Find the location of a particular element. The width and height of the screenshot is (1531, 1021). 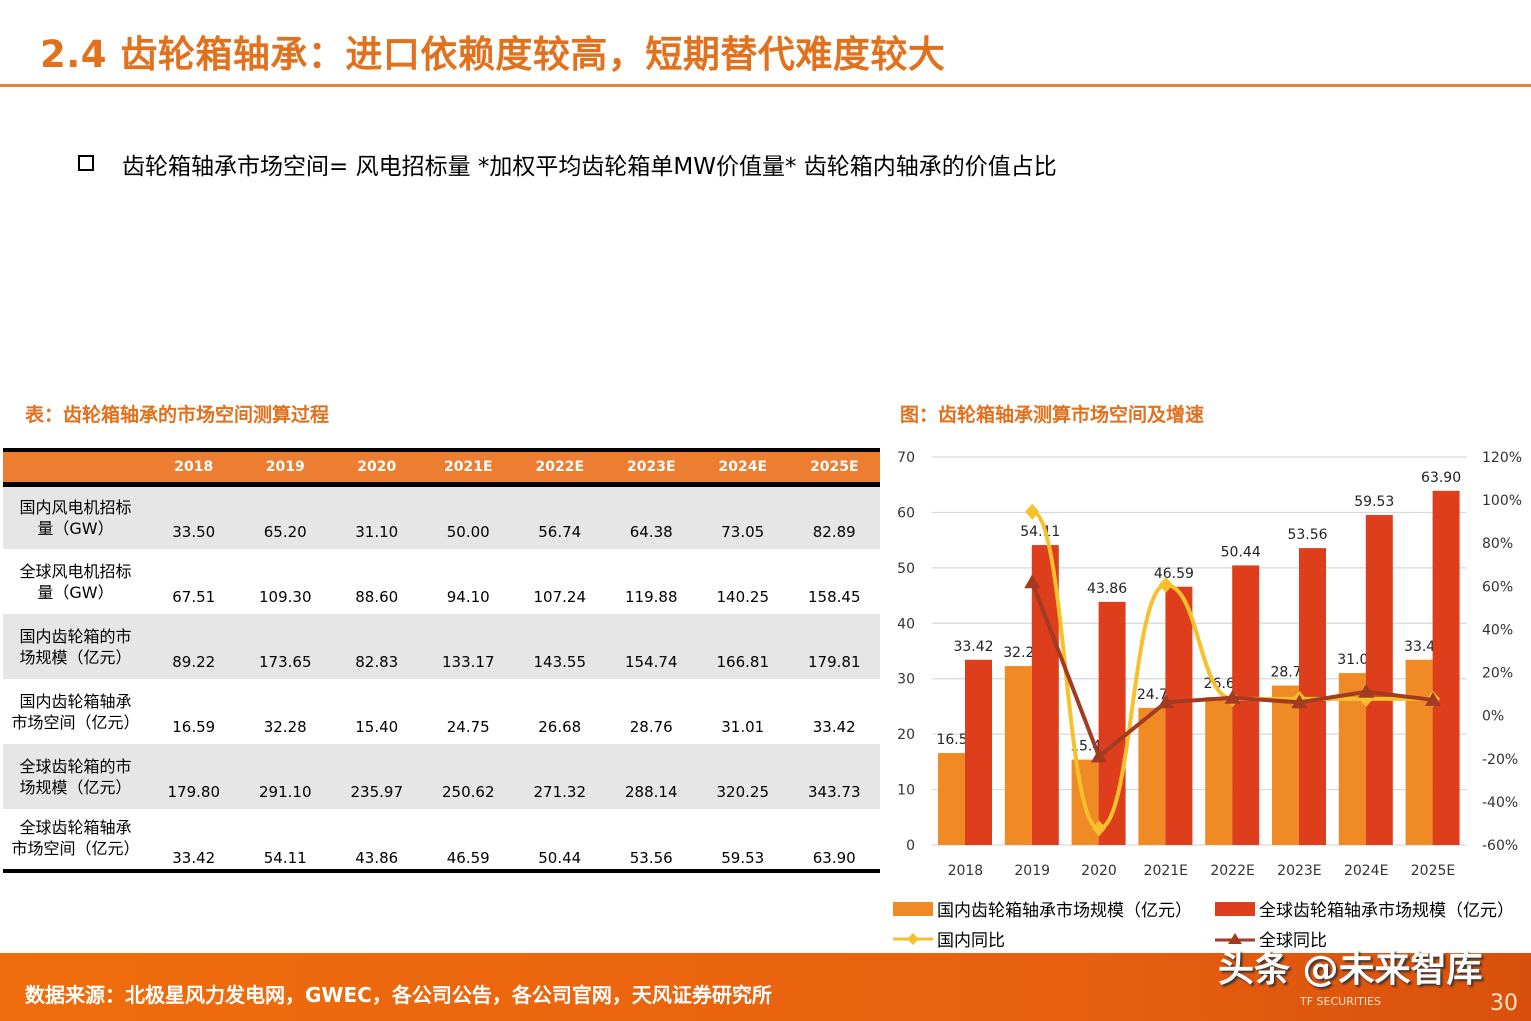

table-cell: 50.44 is located at coordinates (560, 858).